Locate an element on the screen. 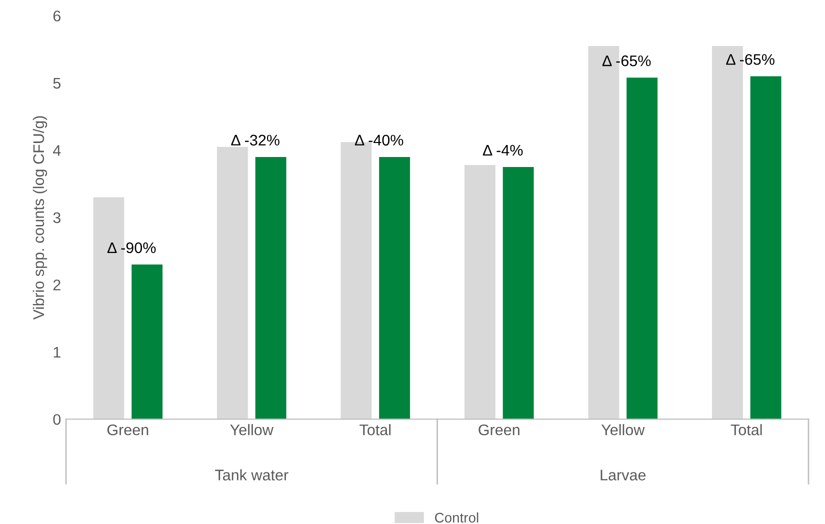  y-tick-label: 6 is located at coordinates (56, 16).